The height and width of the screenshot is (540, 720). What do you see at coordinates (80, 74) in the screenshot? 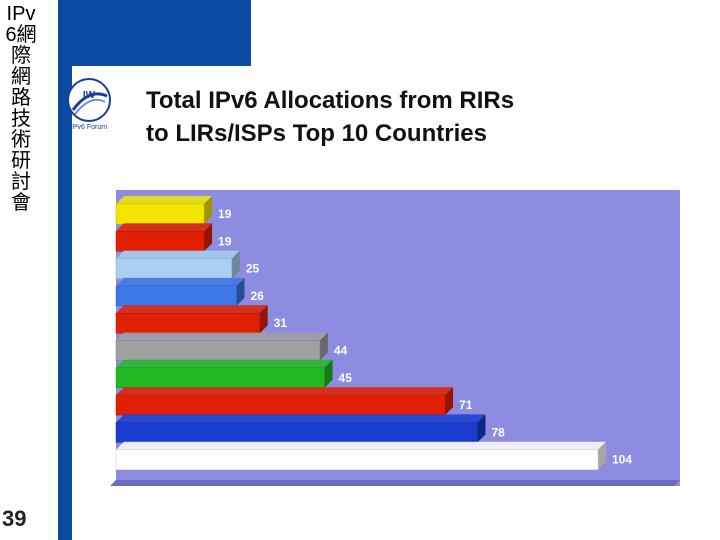
I see `band-corner` at bounding box center [80, 74].